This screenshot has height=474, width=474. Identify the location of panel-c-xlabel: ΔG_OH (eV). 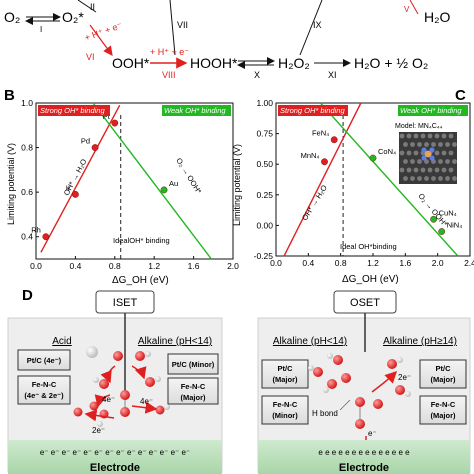
(370, 279).